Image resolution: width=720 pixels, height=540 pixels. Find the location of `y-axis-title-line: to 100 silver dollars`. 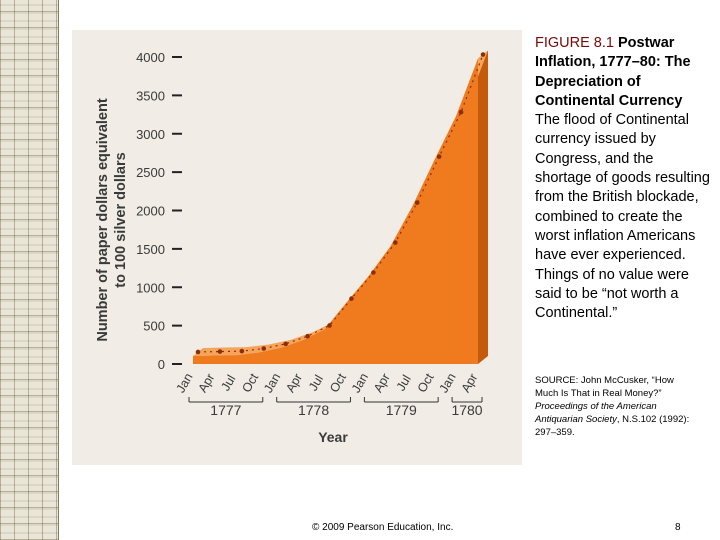

y-axis-title-line: to 100 silver dollars is located at coordinates (121, 219).